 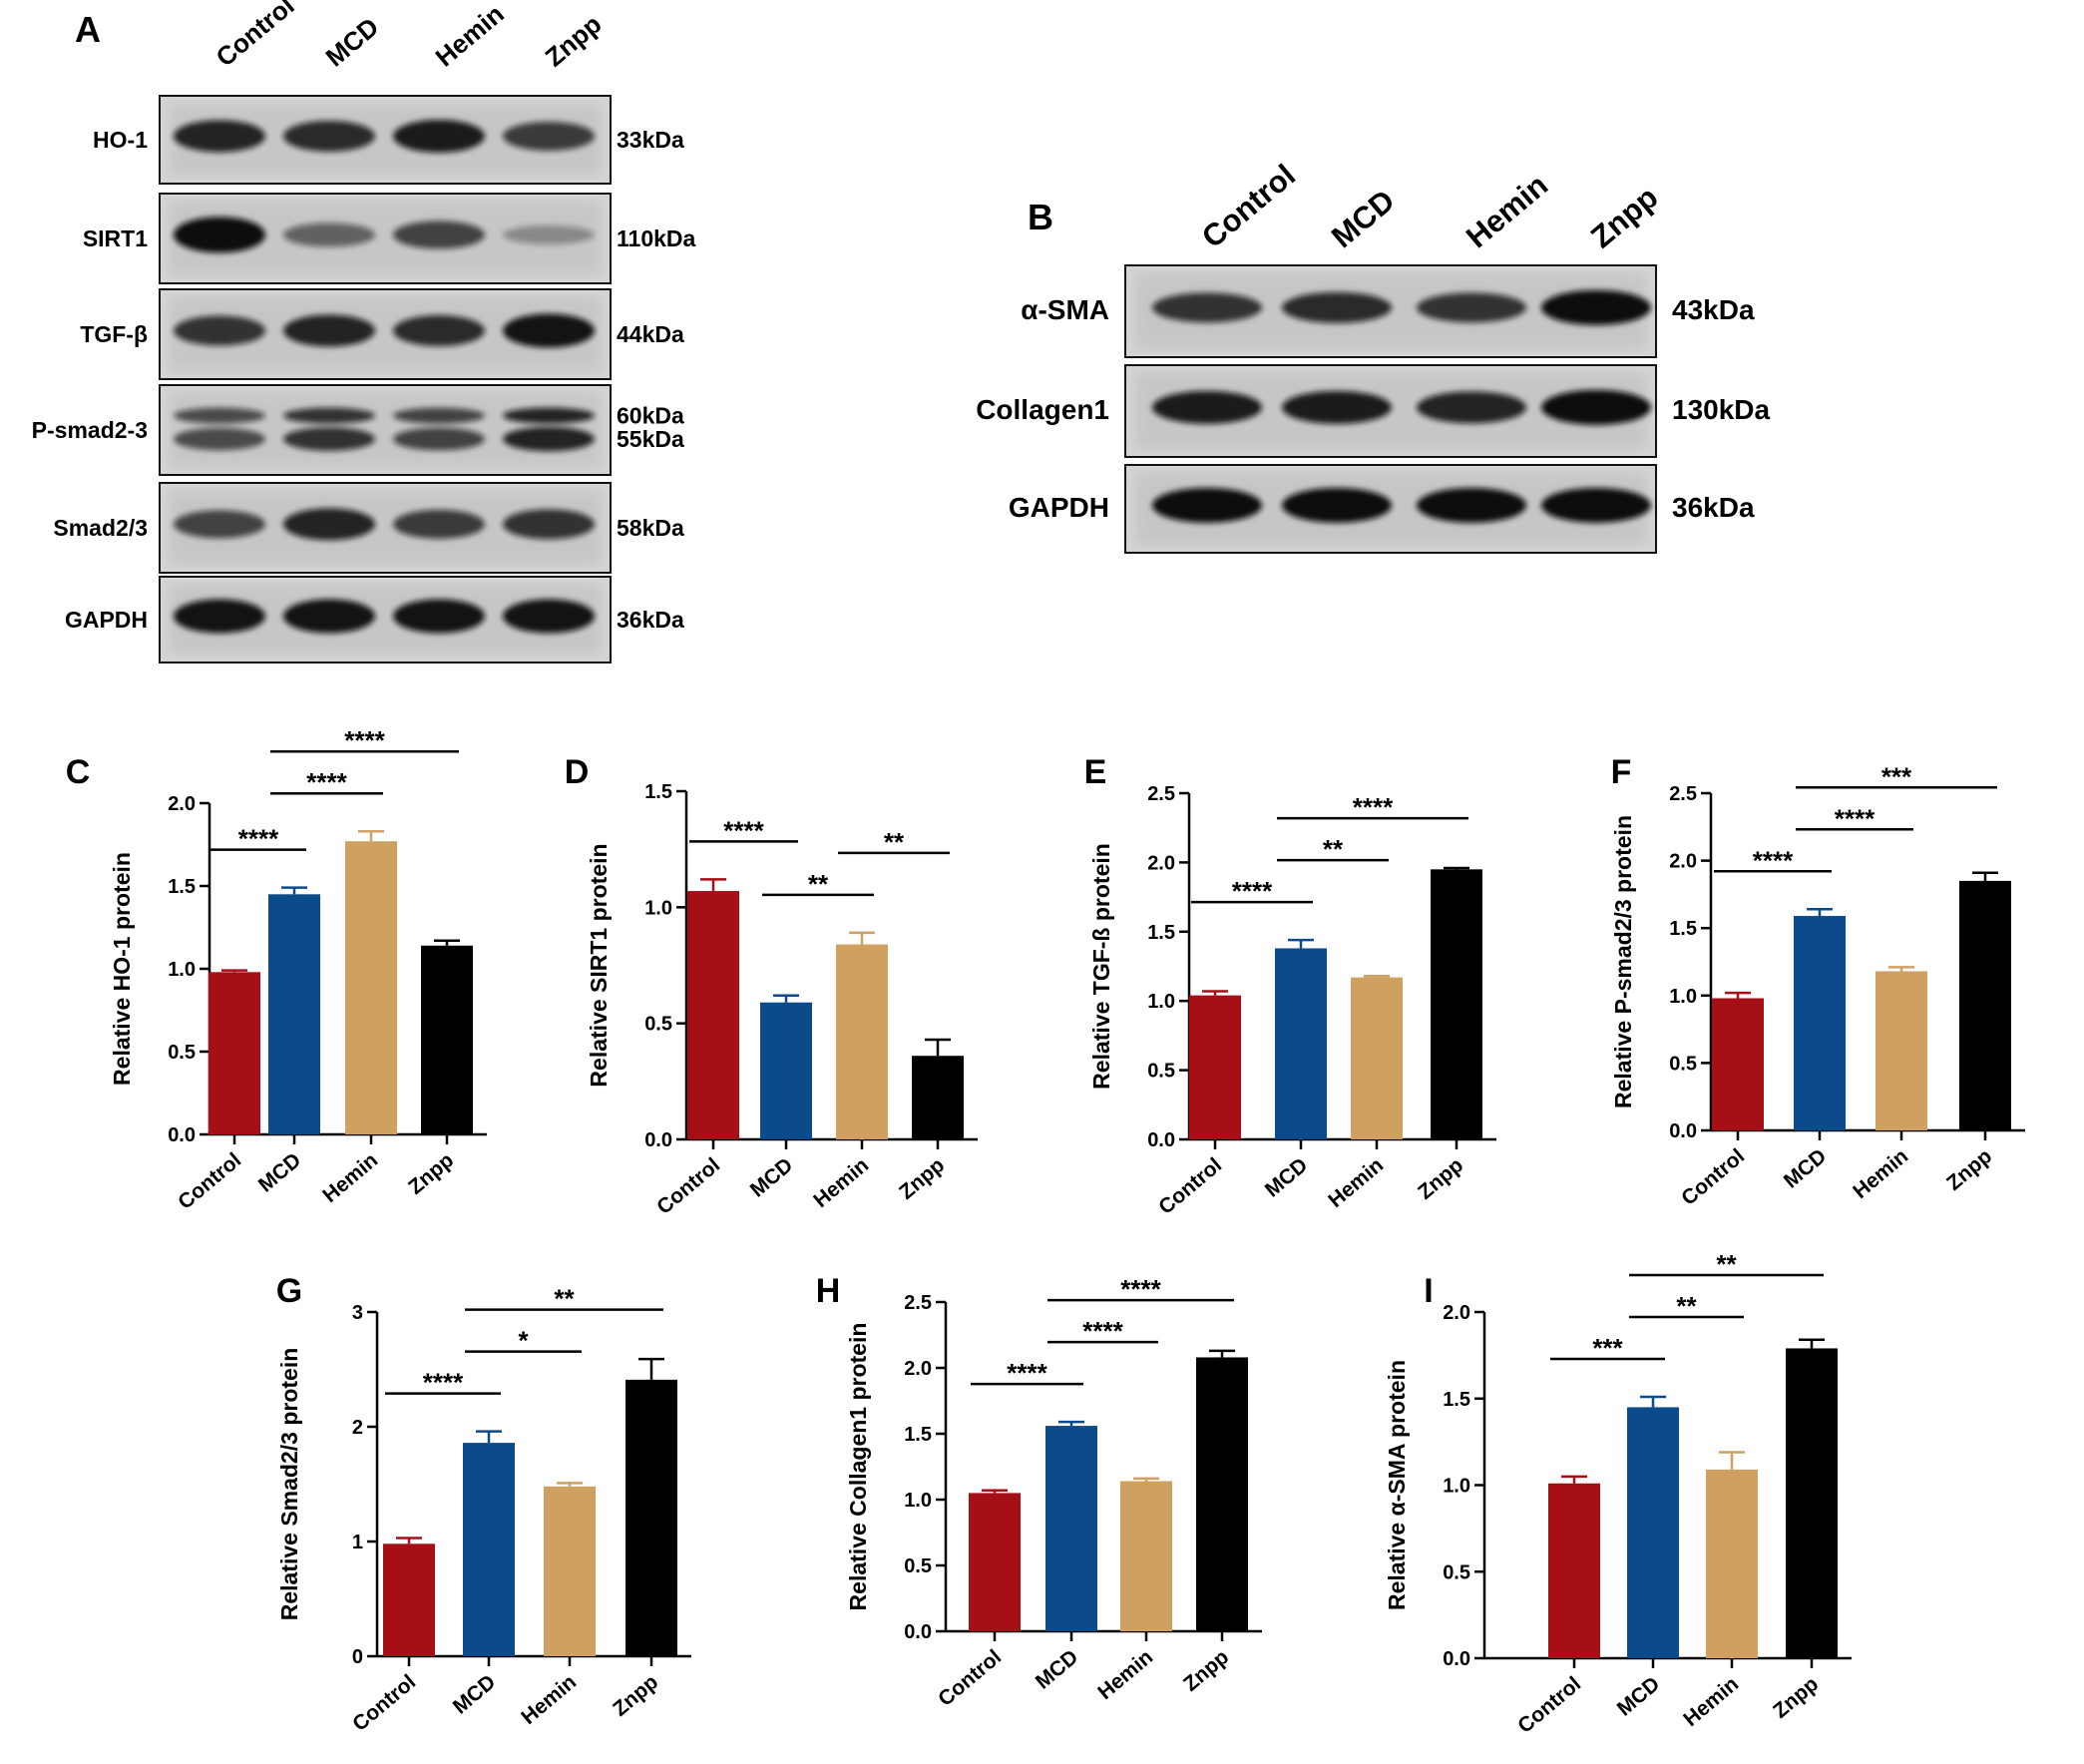 What do you see at coordinates (289, 1291) in the screenshot?
I see `panel-letter: G` at bounding box center [289, 1291].